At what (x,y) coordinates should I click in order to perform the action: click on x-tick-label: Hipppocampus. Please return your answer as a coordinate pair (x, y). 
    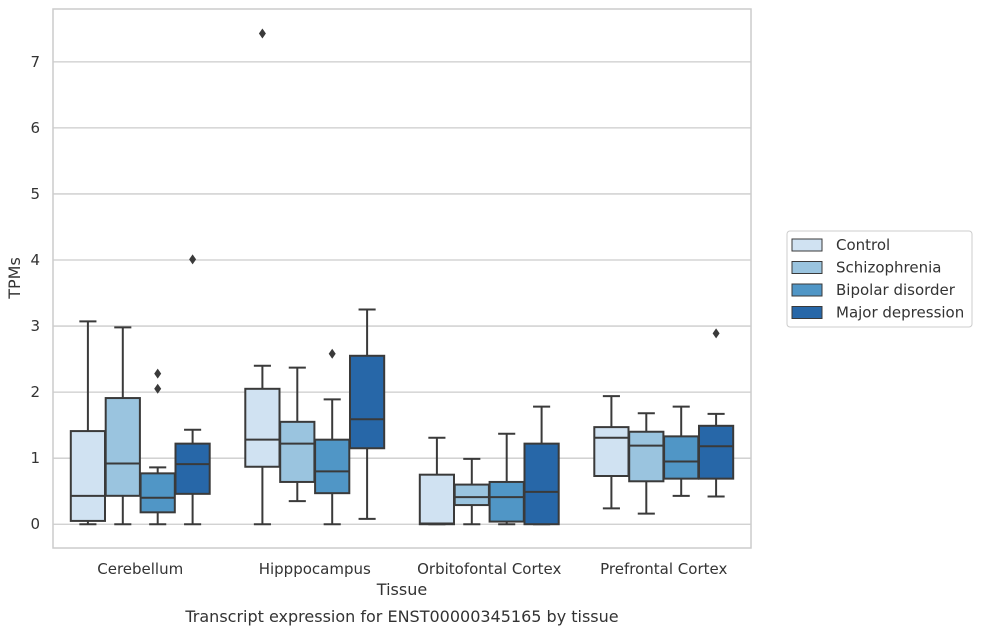
    Looking at the image, I should click on (315, 569).